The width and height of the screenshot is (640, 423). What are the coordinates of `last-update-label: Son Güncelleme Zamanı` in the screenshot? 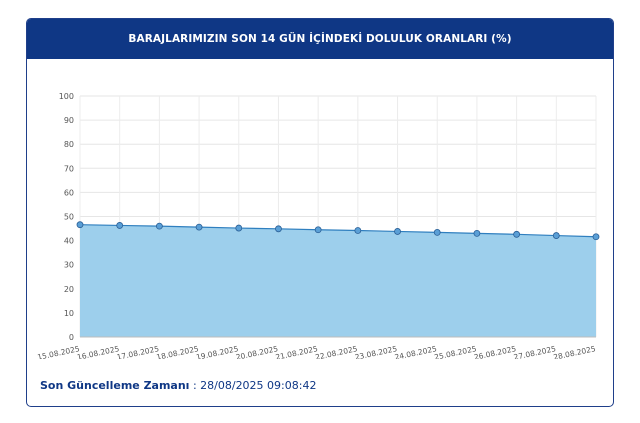 It's located at (115, 385).